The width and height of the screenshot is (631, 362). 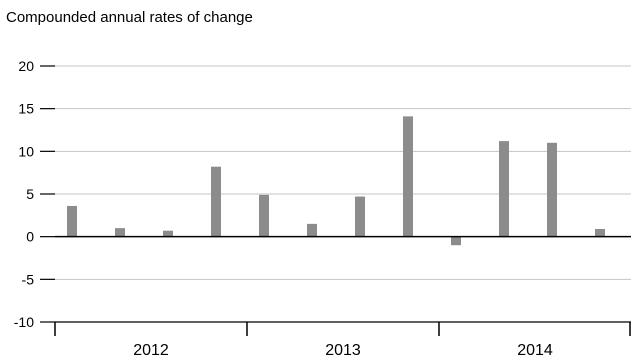 What do you see at coordinates (26, 109) in the screenshot?
I see `y-tick-label: 15` at bounding box center [26, 109].